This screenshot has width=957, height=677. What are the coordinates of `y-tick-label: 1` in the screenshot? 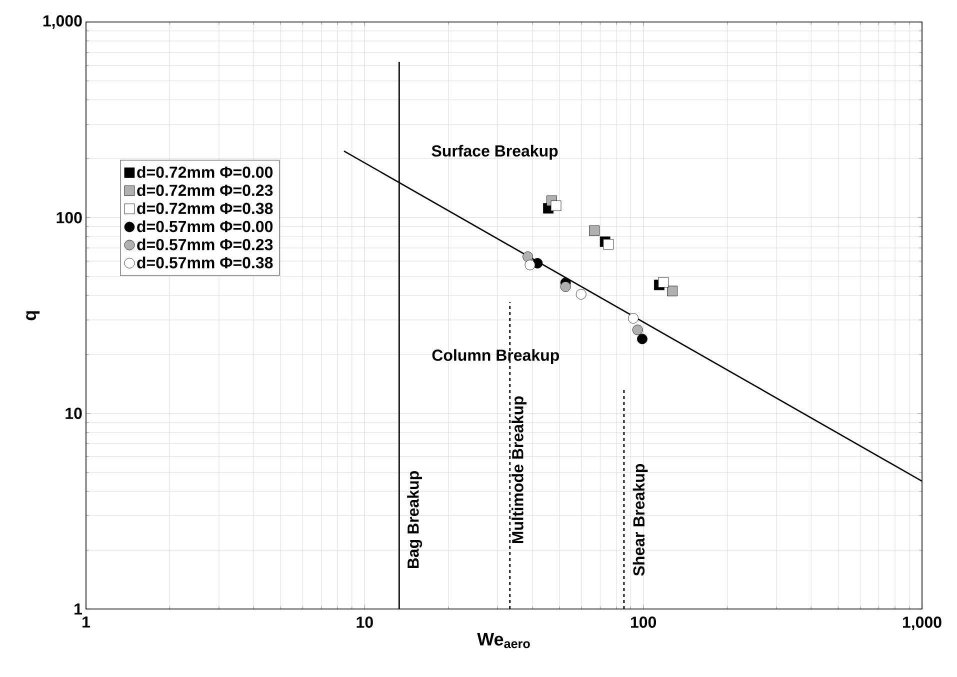 It's located at (78, 608).